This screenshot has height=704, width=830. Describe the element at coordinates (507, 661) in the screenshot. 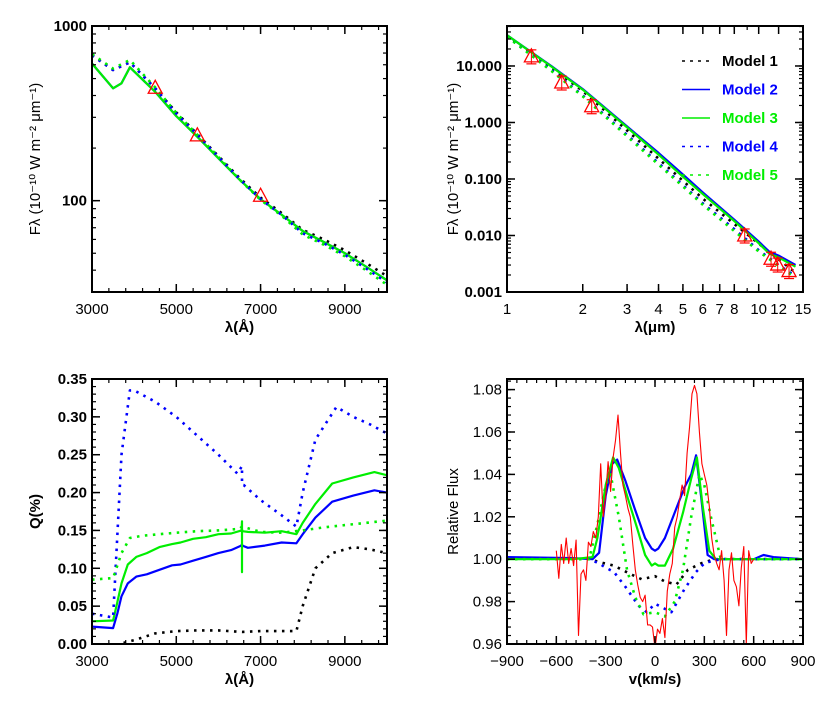

I see `x-tick-label: −900` at that location.